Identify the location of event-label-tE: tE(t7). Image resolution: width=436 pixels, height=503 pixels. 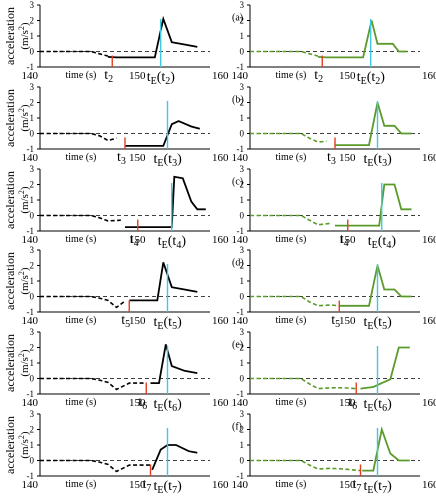
(378, 487).